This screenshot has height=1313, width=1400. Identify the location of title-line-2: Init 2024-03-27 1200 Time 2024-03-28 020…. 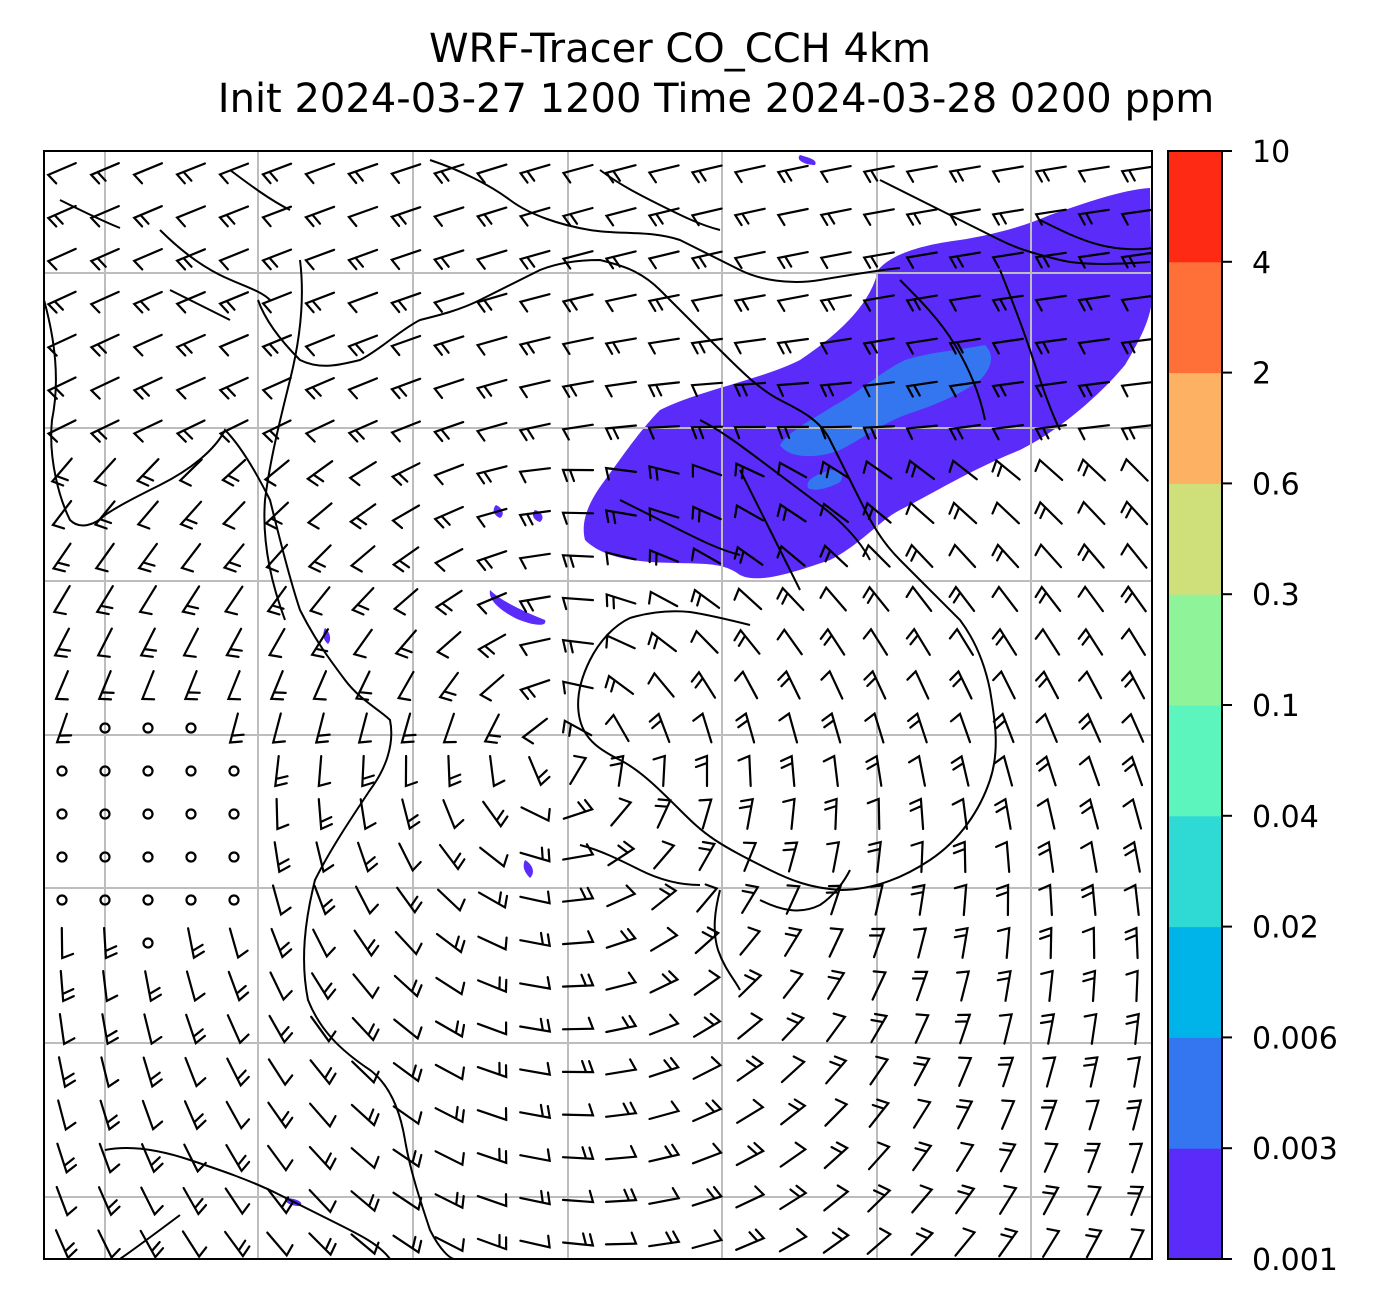
(716, 99).